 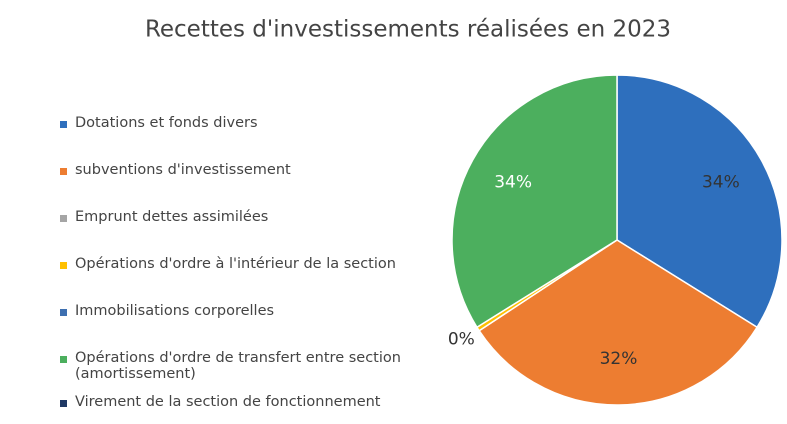 I want to click on legend-label: Dotations et fonds divers, so click(x=166, y=123).